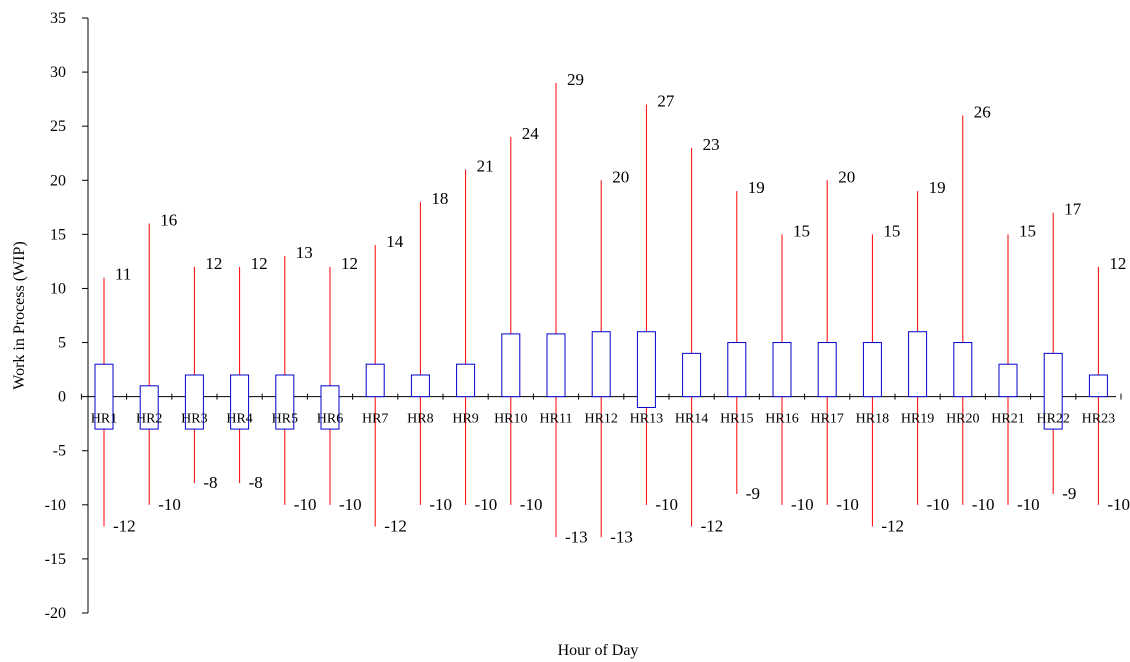  What do you see at coordinates (395, 241) in the screenshot?
I see `max-value-label: 14` at bounding box center [395, 241].